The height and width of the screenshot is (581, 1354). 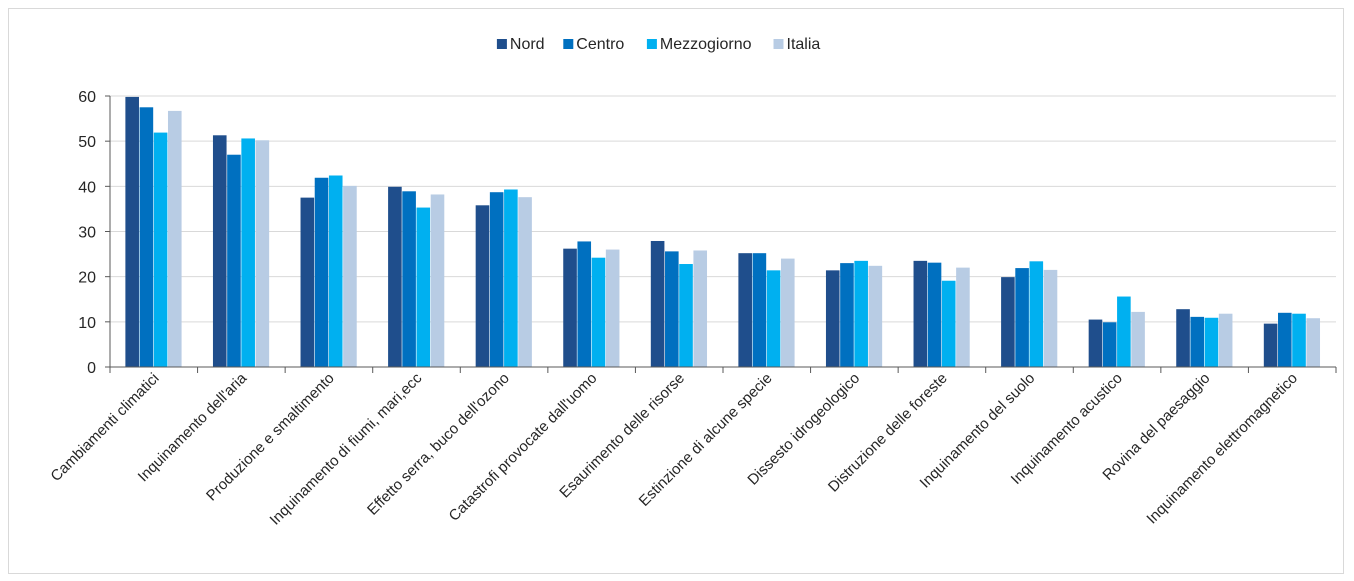 What do you see at coordinates (1222, 449) in the screenshot?
I see `x-category-label: Inquinamento elettromagnetico` at bounding box center [1222, 449].